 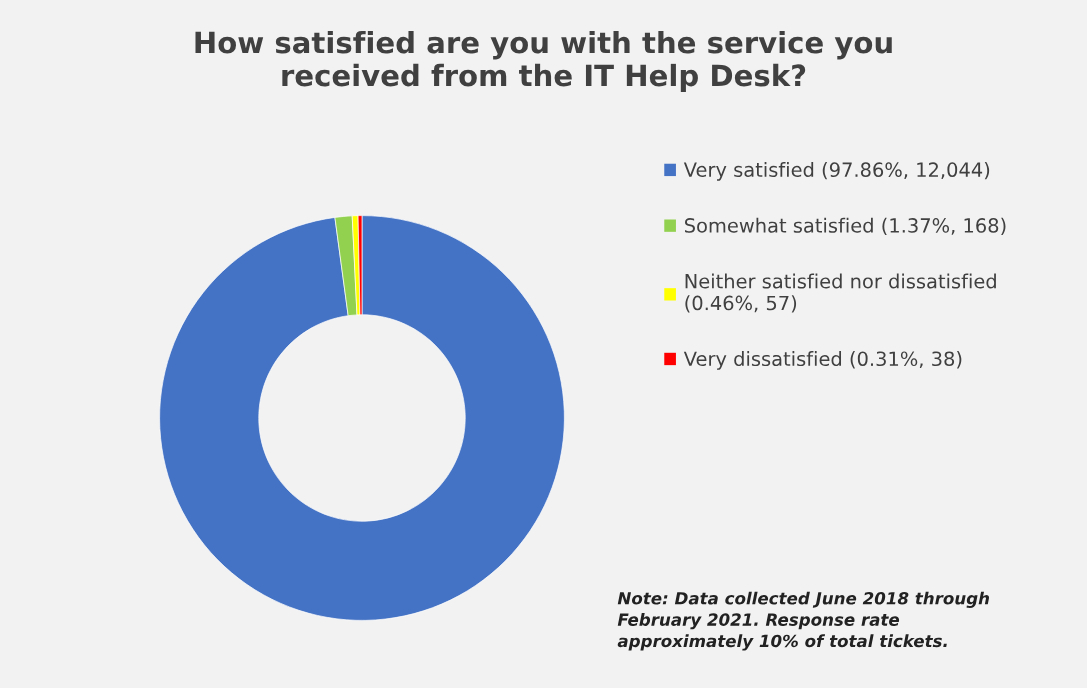 I want to click on legend-label: Very dissatisfied (0.31%, 38), so click(x=822, y=360).